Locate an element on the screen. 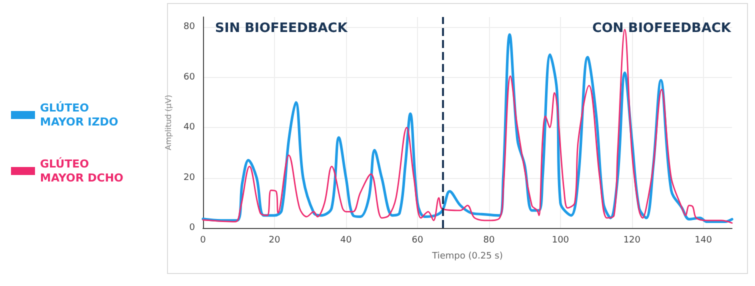  y-tick-label: 20 is located at coordinates (190, 177).